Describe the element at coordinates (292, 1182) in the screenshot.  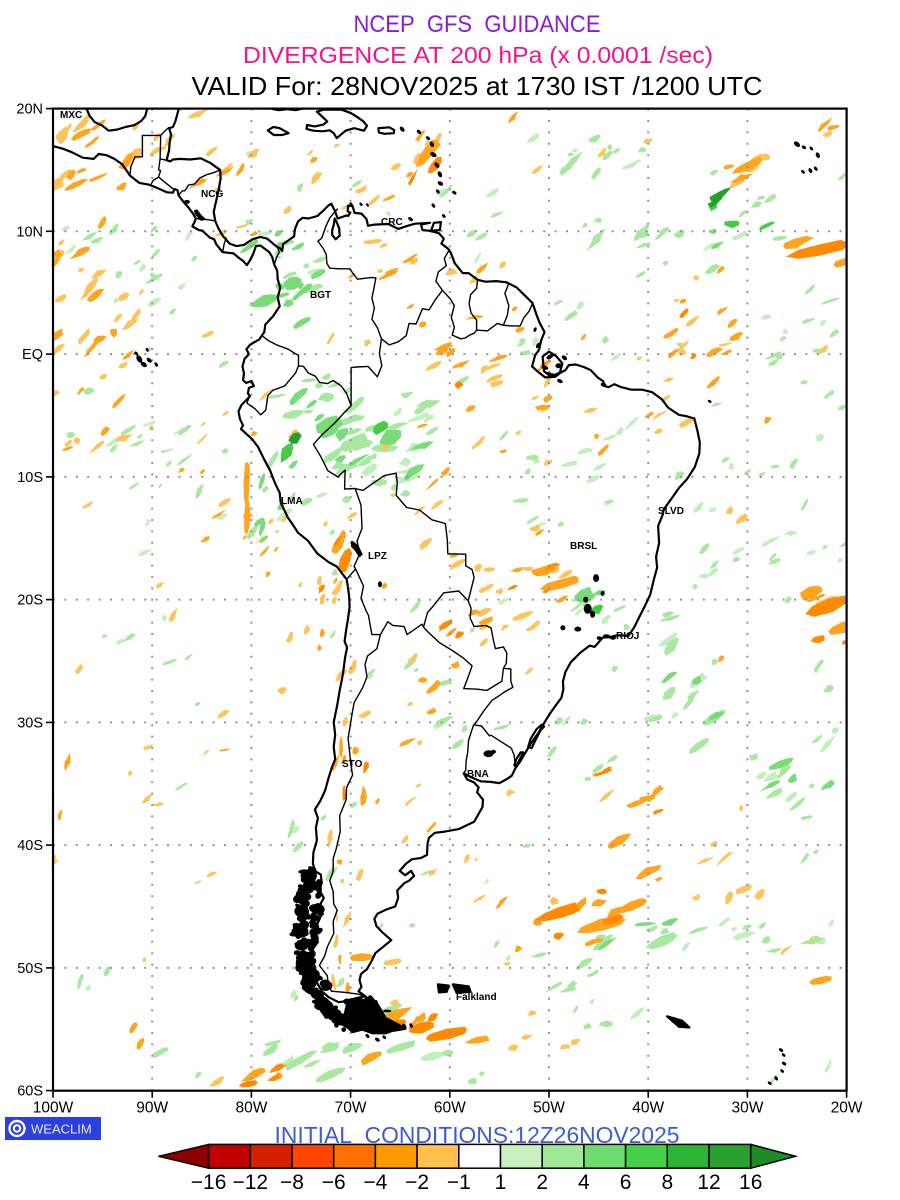
I see `svg-text: −8` at that location.